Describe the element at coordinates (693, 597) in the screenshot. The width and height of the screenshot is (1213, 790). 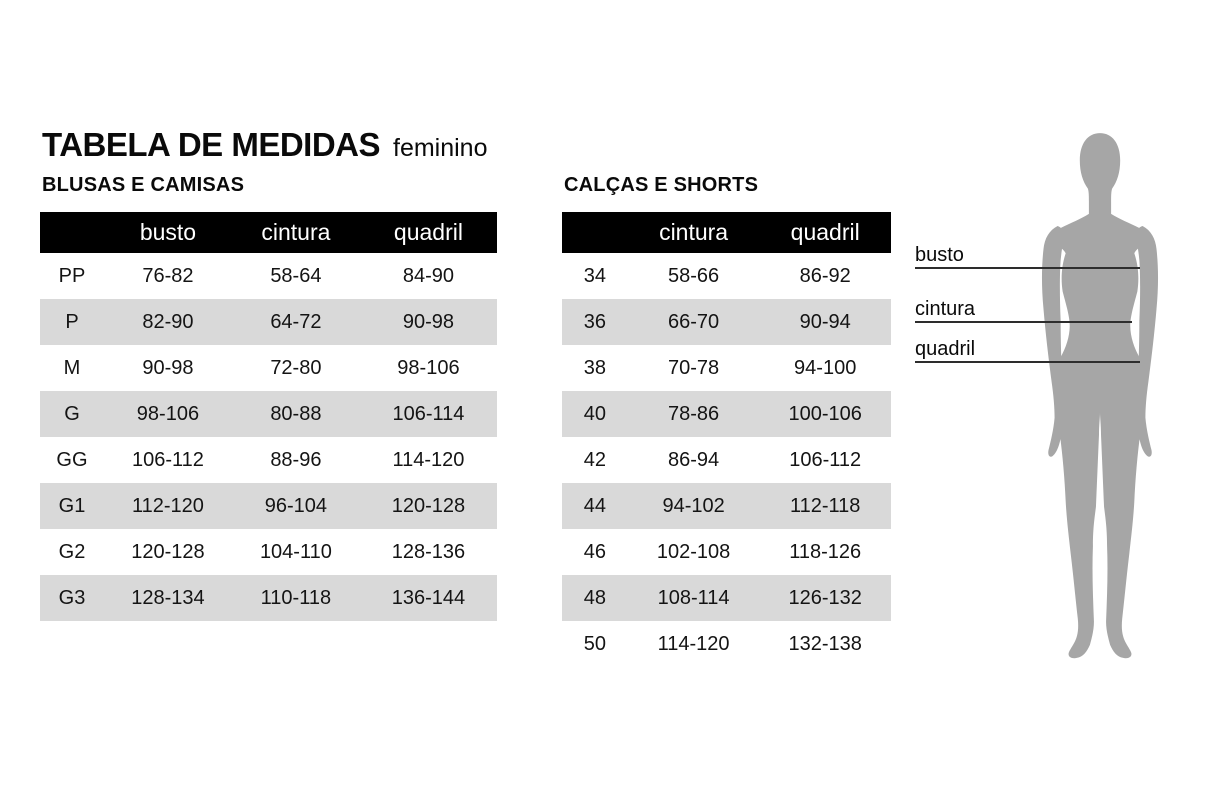
I see `cintura-cell: 108-114` at that location.